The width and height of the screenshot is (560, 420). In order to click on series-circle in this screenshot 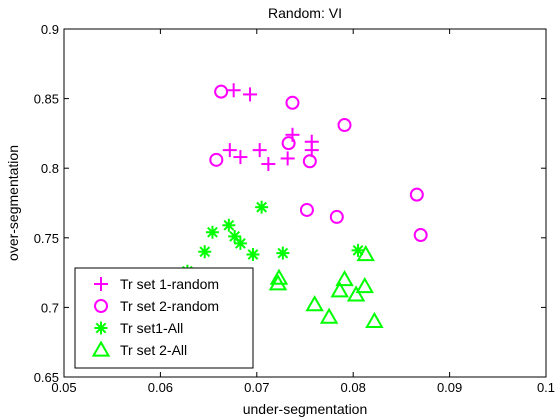, I will do `click(318, 163)`.